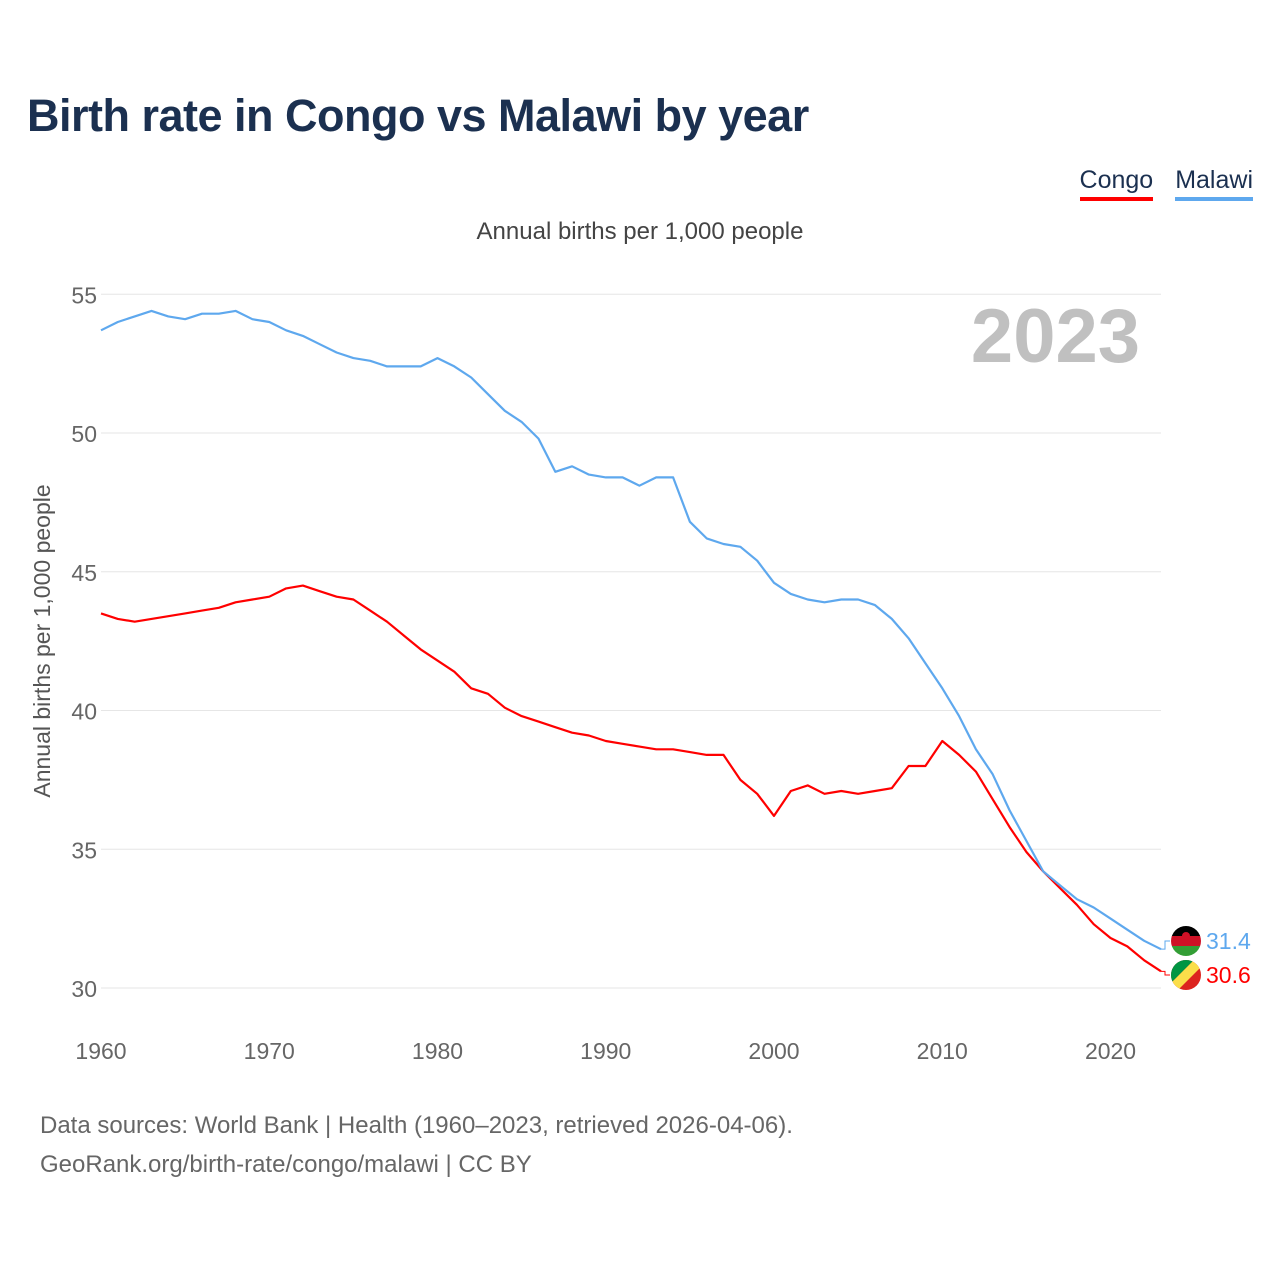 Image resolution: width=1280 pixels, height=1280 pixels. Describe the element at coordinates (640, 231) in the screenshot. I see `chart-subtitle: Annual births per 1,000 people` at that location.